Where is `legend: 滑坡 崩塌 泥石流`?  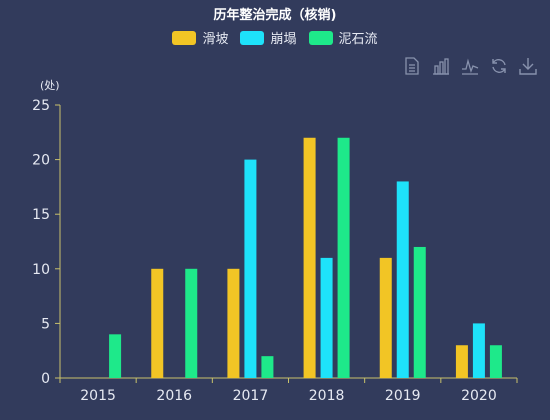
legend: 滑坡 崩塌 泥石流 is located at coordinates (275, 37).